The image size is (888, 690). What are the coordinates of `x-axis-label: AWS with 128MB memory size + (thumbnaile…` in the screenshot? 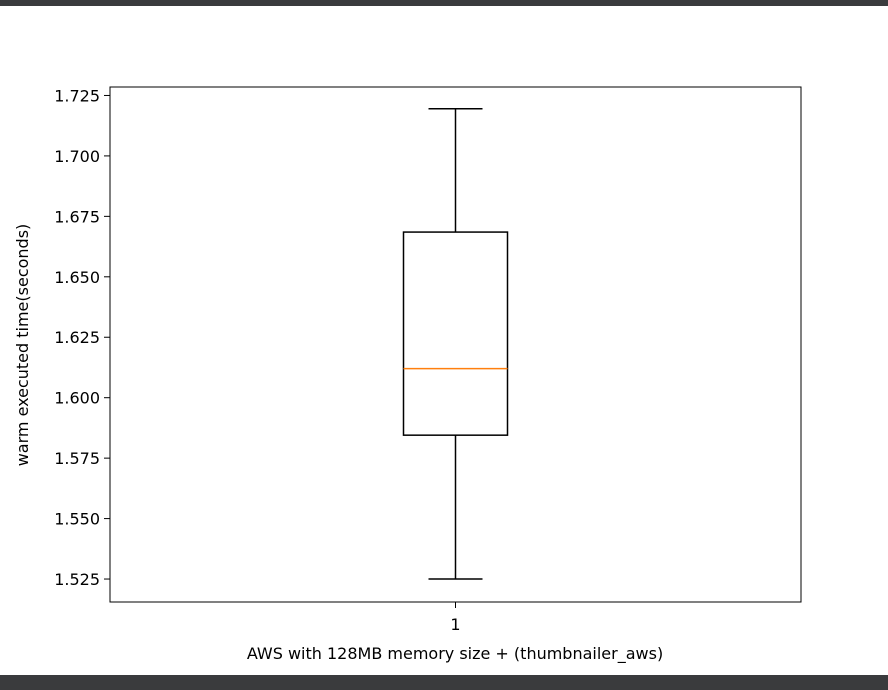 It's located at (455, 654).